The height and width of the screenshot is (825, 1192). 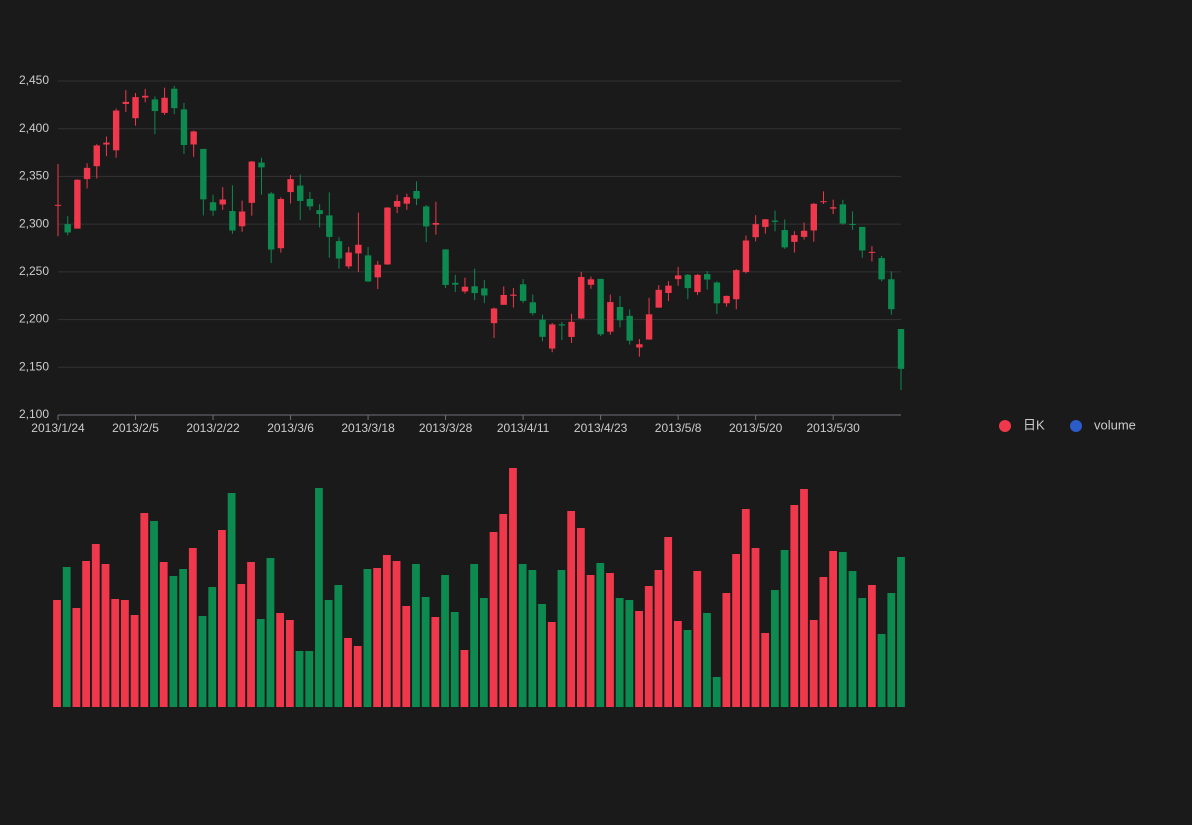 I want to click on x-tick-label: 2013/5/20, so click(x=756, y=428).